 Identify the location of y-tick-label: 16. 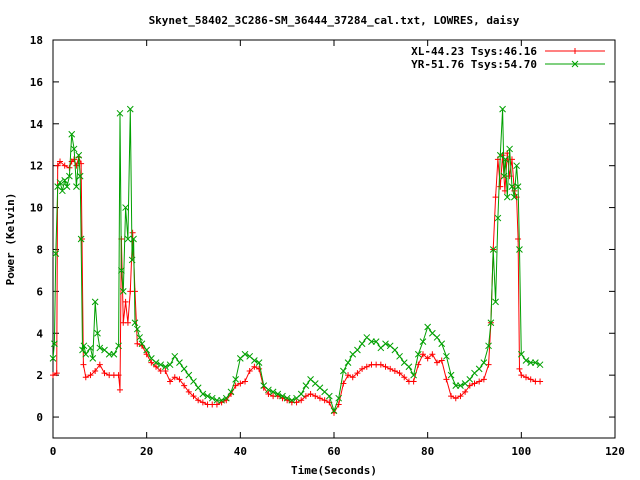
(37, 82).